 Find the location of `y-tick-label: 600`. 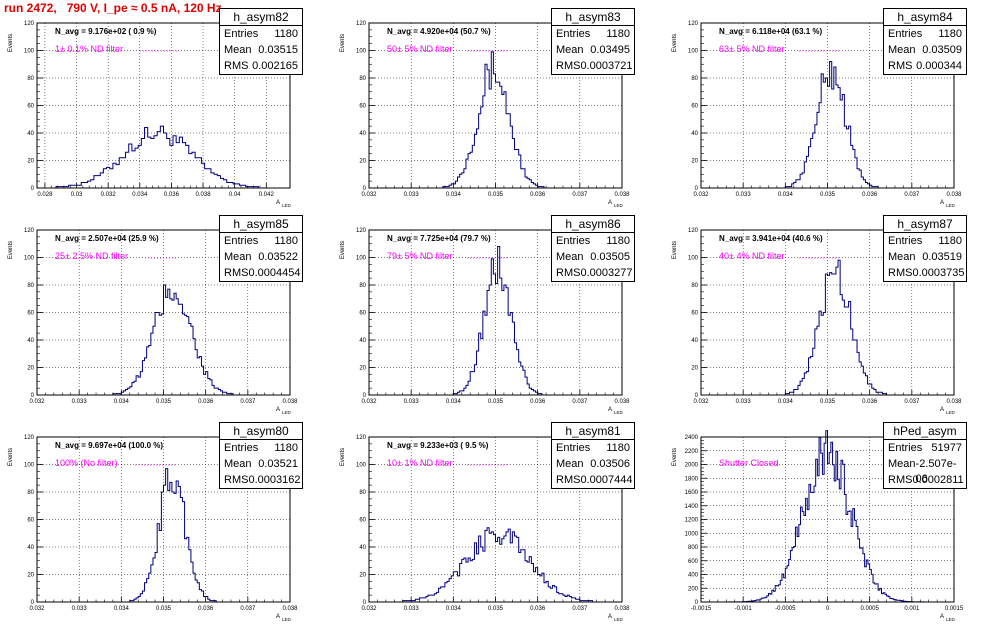

y-tick-label: 600 is located at coordinates (693, 562).